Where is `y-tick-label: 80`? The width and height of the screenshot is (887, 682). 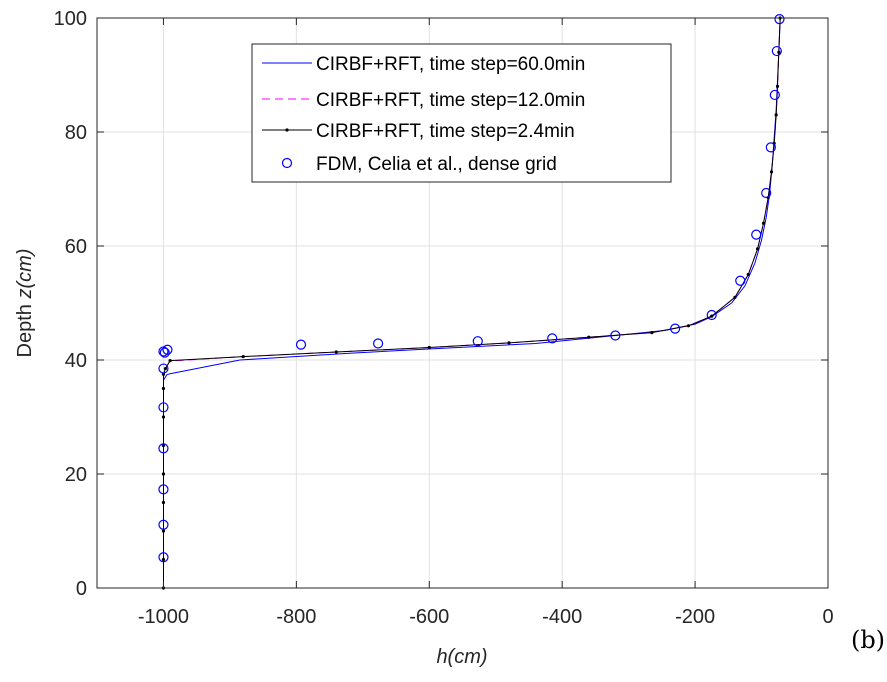 y-tick-label: 80 is located at coordinates (76, 133).